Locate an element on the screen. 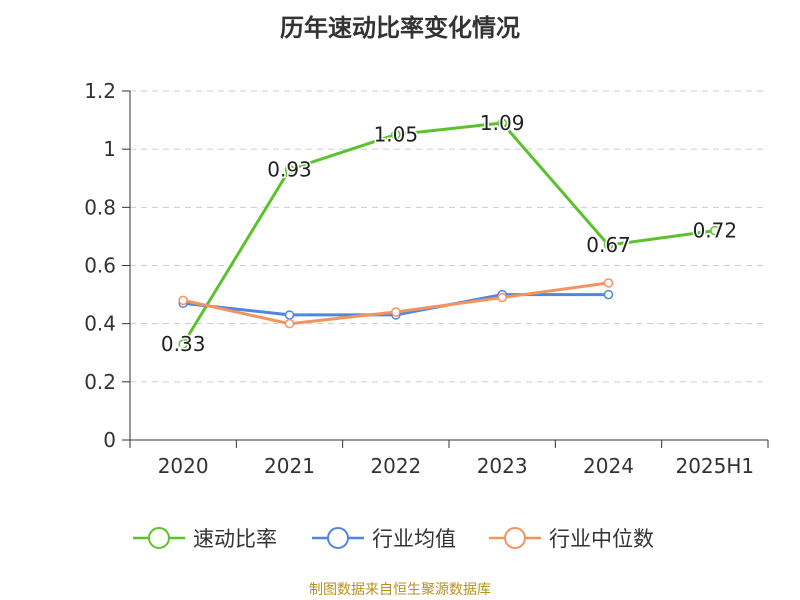 This screenshot has width=800, height=600. data-label: 0.67 is located at coordinates (608, 245).